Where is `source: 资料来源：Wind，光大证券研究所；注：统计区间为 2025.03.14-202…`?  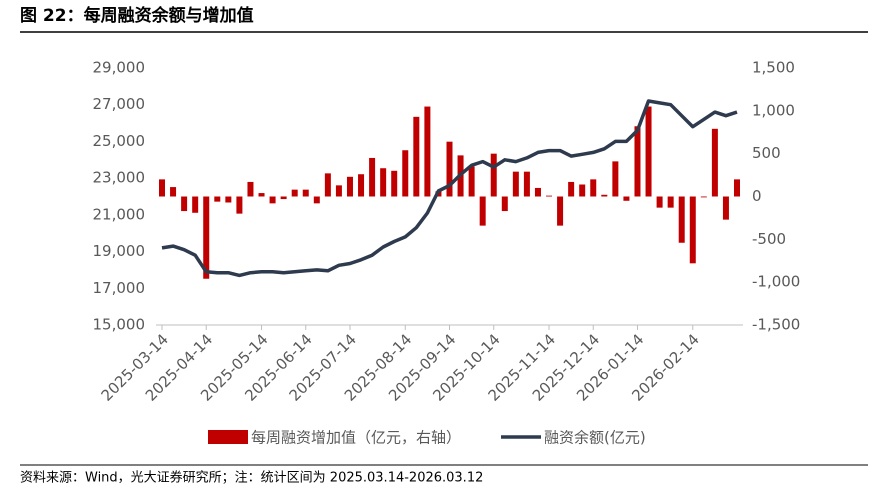 source: 资料来源：Wind，光大证券研究所；注：统计区间为 2025.03.14-202… is located at coordinates (251, 478).